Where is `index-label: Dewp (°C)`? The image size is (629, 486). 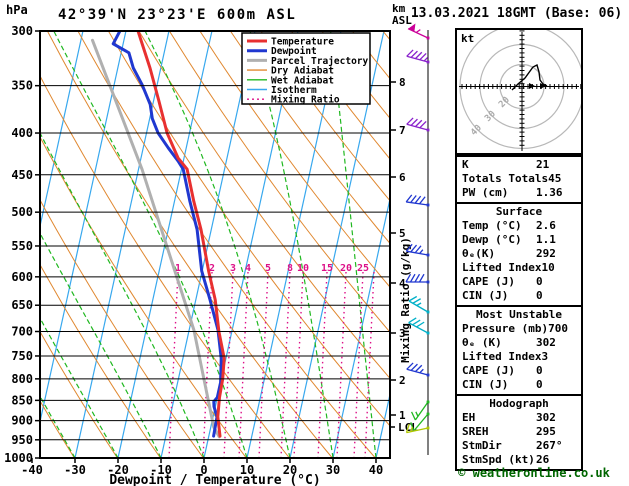
index-label: Dewp (°C) is located at coordinates (492, 239).